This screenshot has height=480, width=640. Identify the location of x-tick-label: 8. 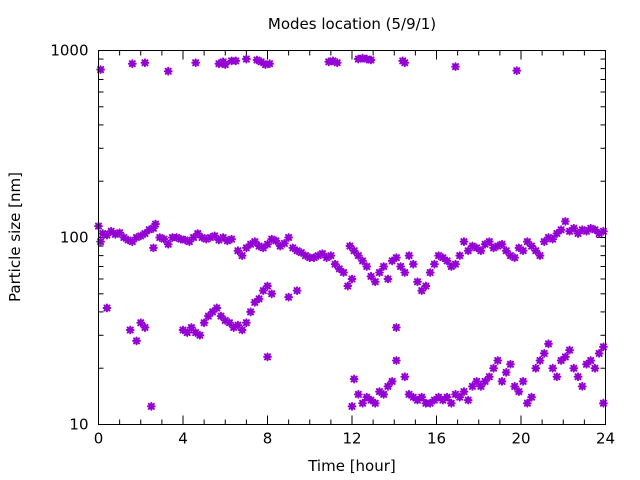
(268, 439).